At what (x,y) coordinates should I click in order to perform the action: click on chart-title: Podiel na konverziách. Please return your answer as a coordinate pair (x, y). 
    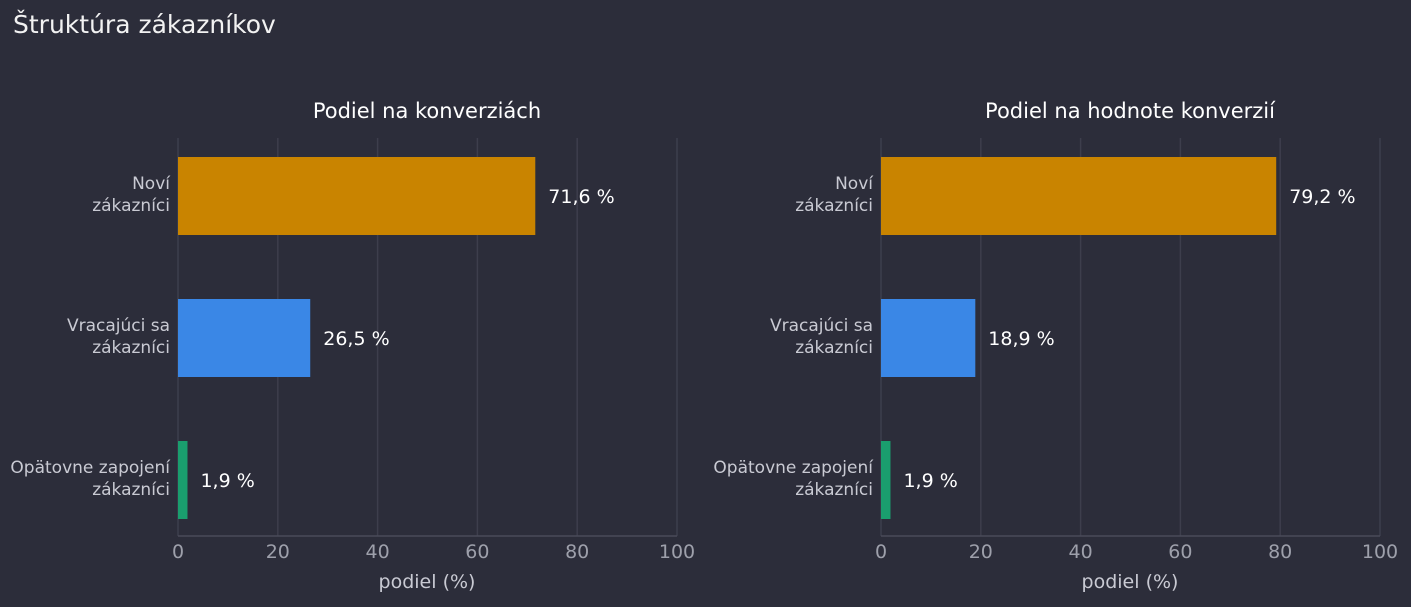
    Looking at the image, I should click on (427, 111).